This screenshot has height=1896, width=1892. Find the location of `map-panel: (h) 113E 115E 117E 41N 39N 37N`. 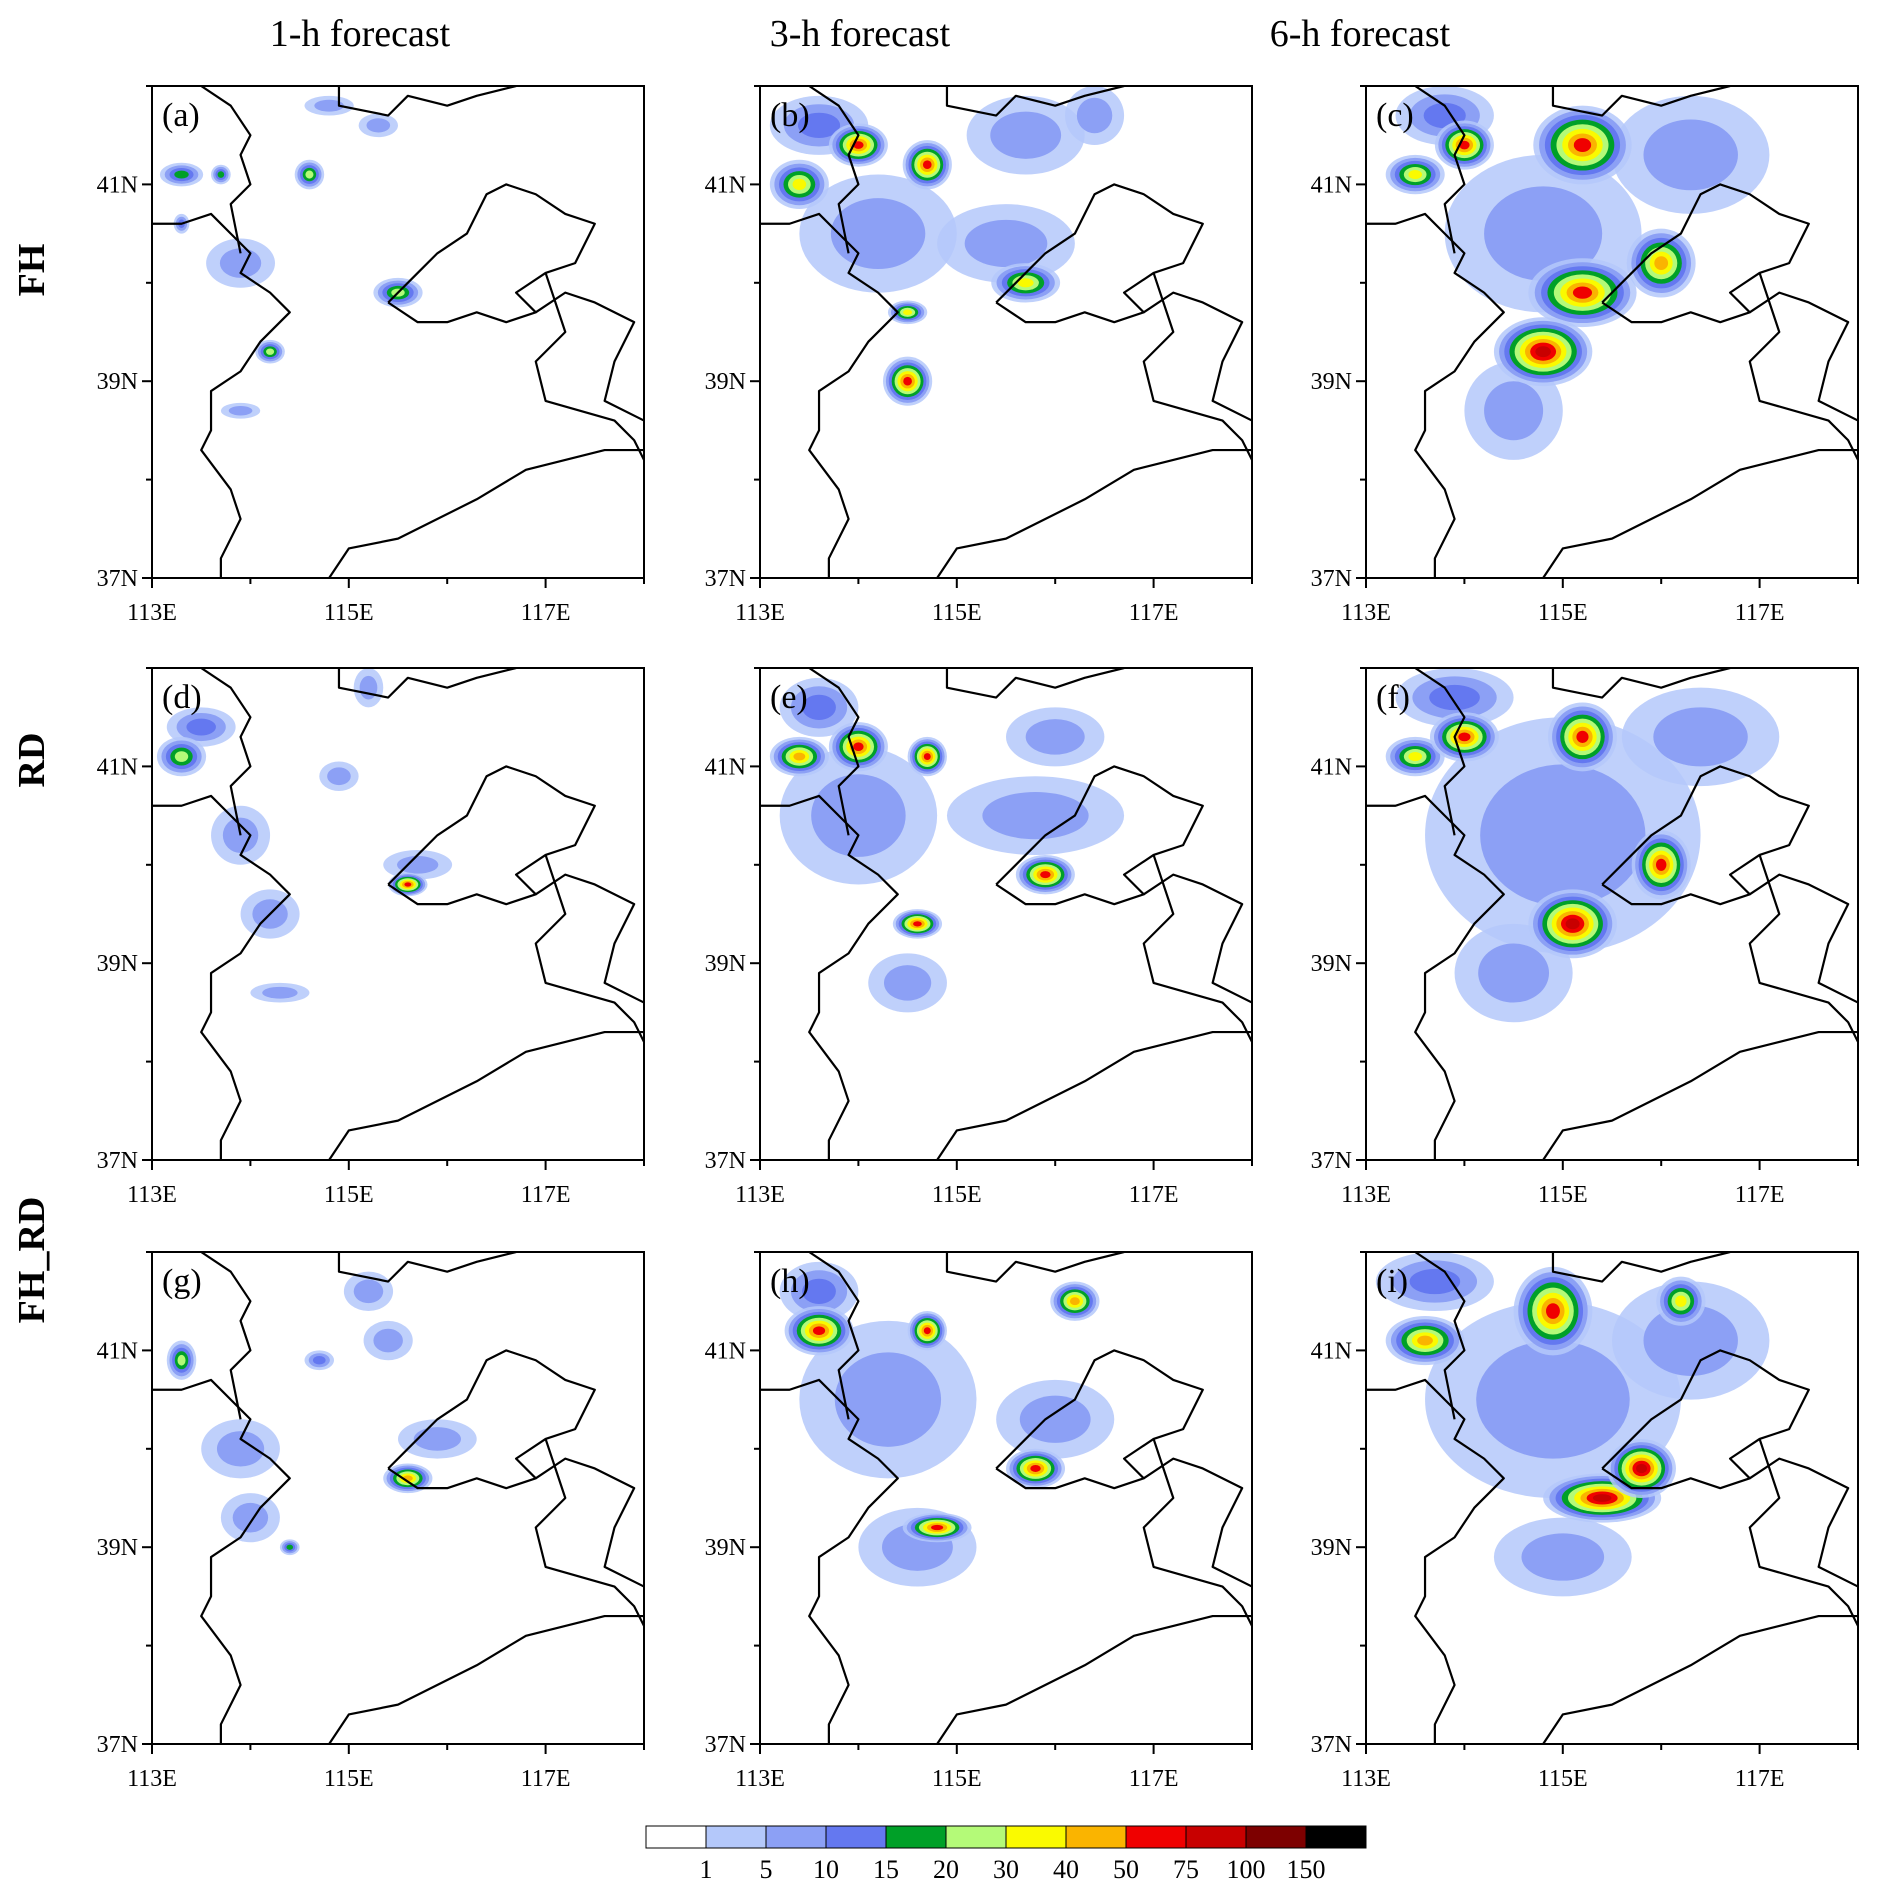

map-panel: (h) 113E 115E 117E 41N 39N 37N is located at coordinates (979, 1521).